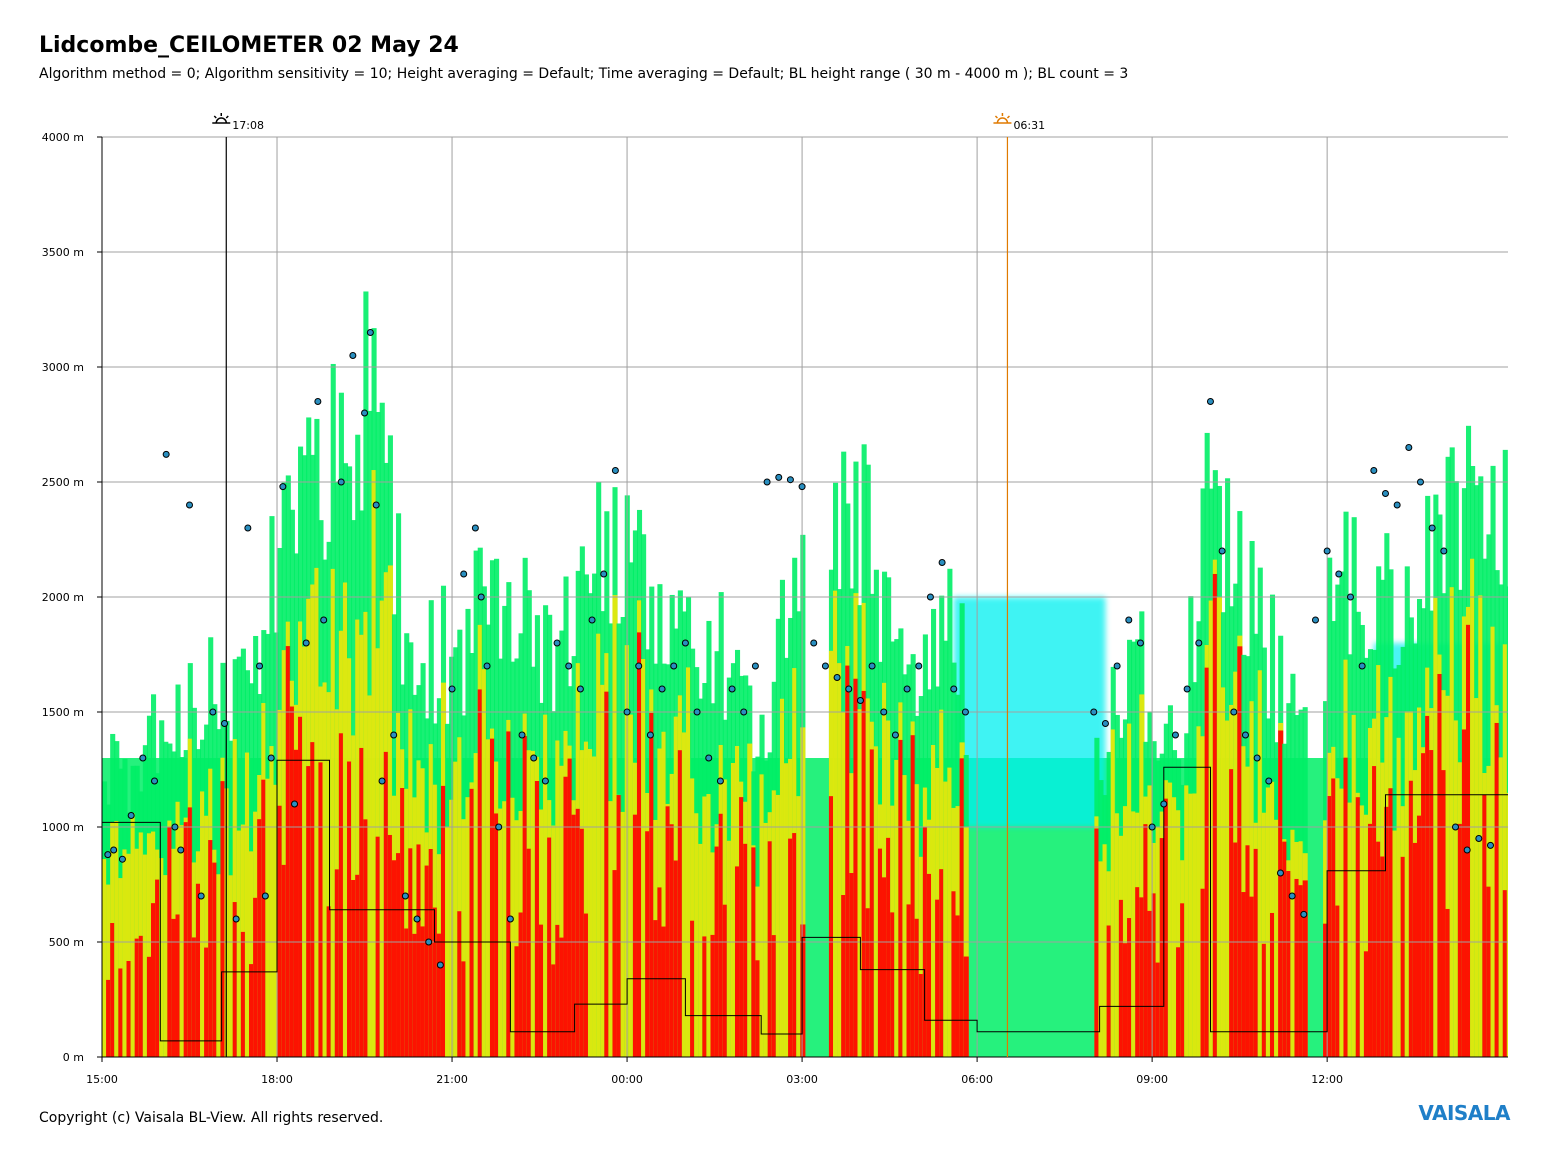  Describe the element at coordinates (102, 1079) in the screenshot. I see `x-tick-label: 15:00` at that location.